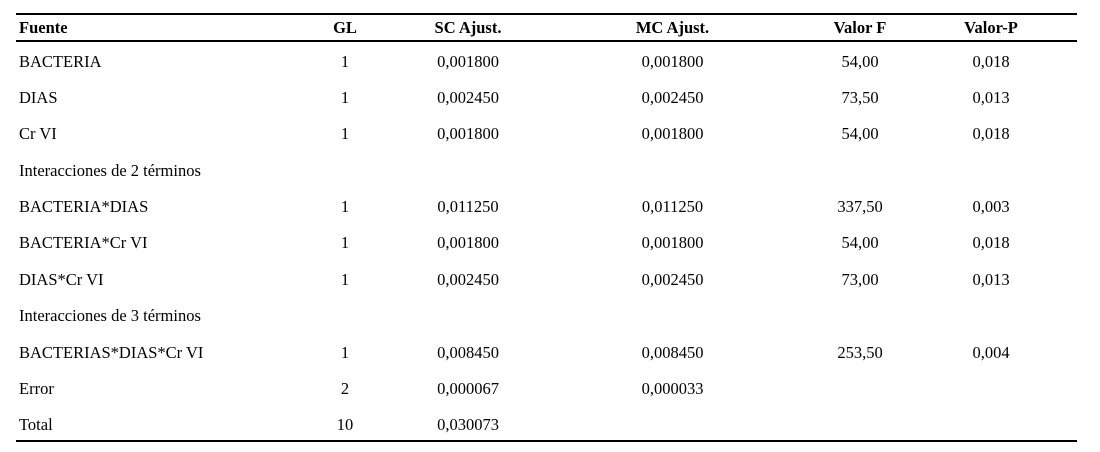 The image size is (1100, 452). Describe the element at coordinates (672, 388) in the screenshot. I see `cell-mc-ajust: 0,000033` at that location.